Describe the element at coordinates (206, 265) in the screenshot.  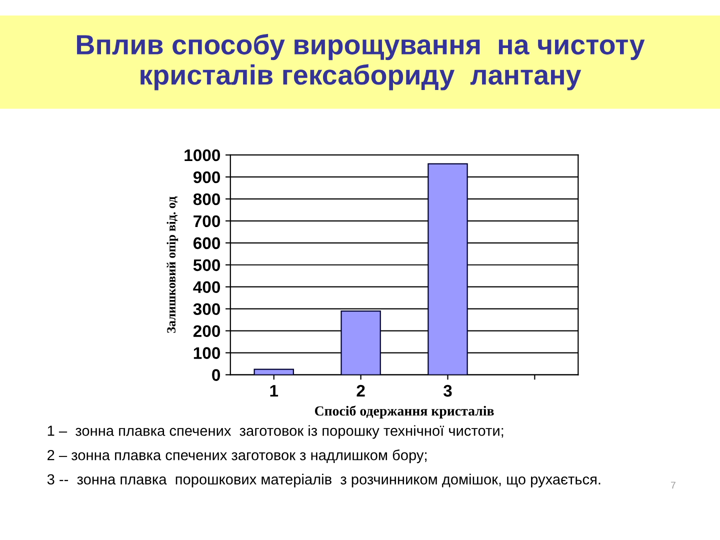
I see `y-tick-label: 500` at that location.